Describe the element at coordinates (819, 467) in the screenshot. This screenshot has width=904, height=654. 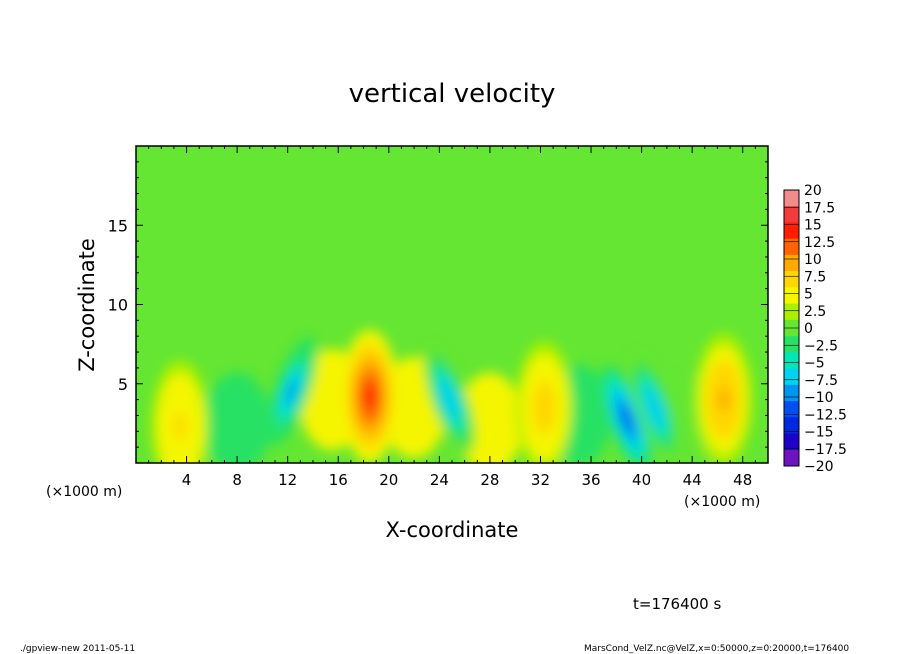
I see `colorbar-label: −20` at that location.